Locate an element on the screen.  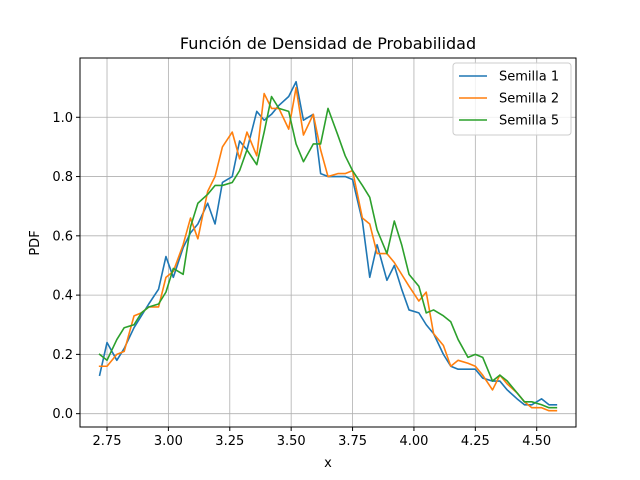
legend: Semilla 1 Semilla 2 Semilla 5 is located at coordinates (512, 99).